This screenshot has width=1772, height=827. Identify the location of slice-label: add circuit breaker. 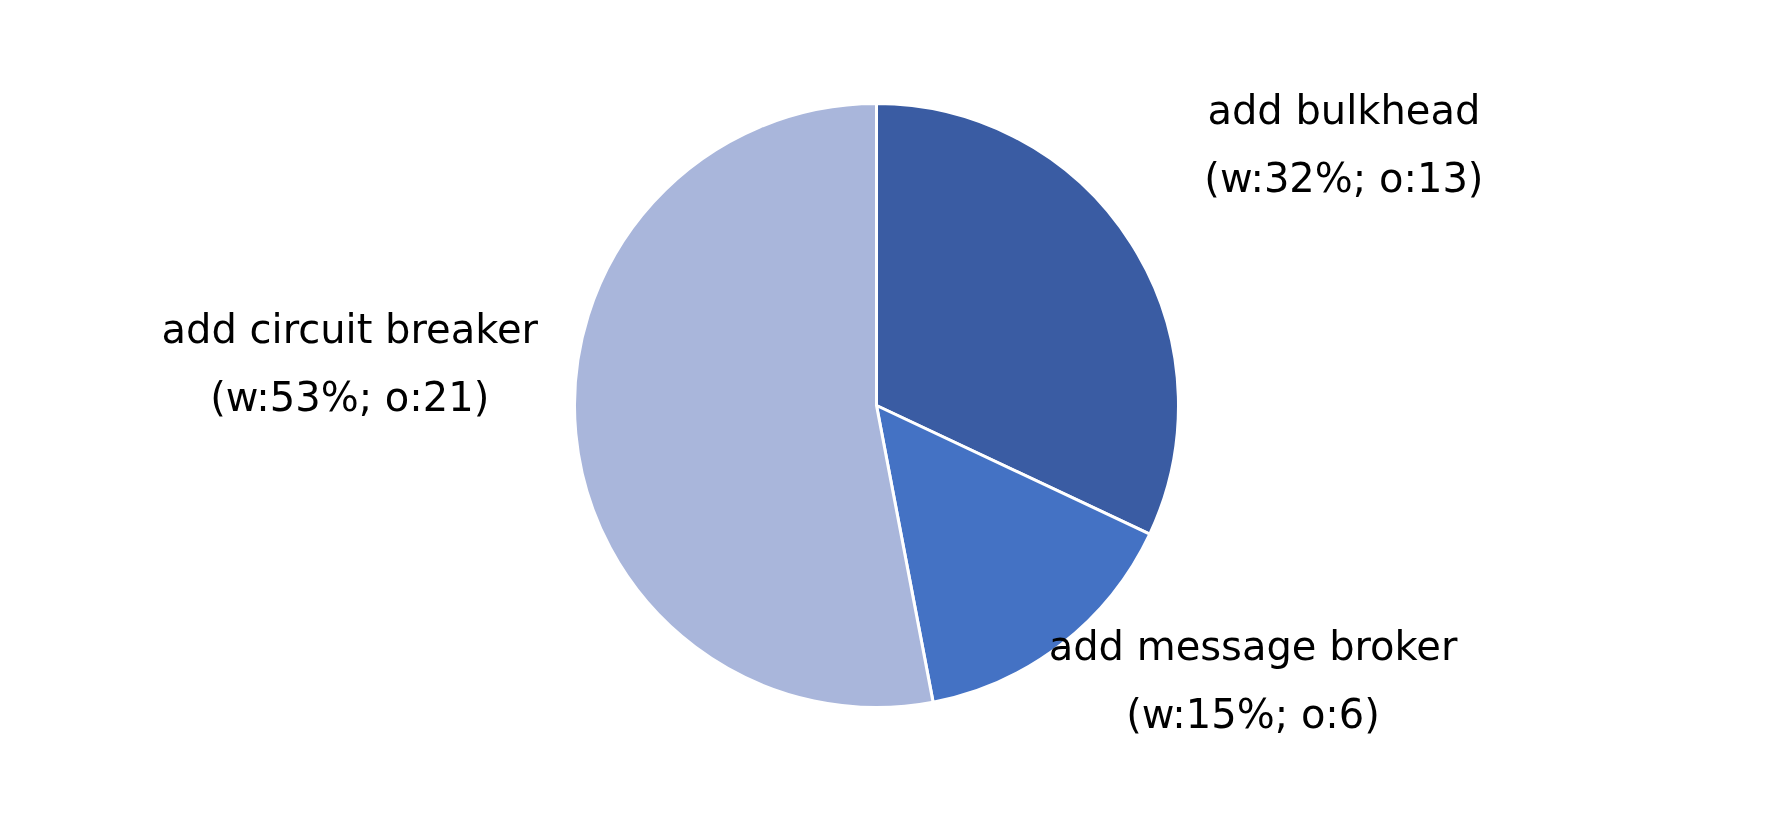
(350, 328).